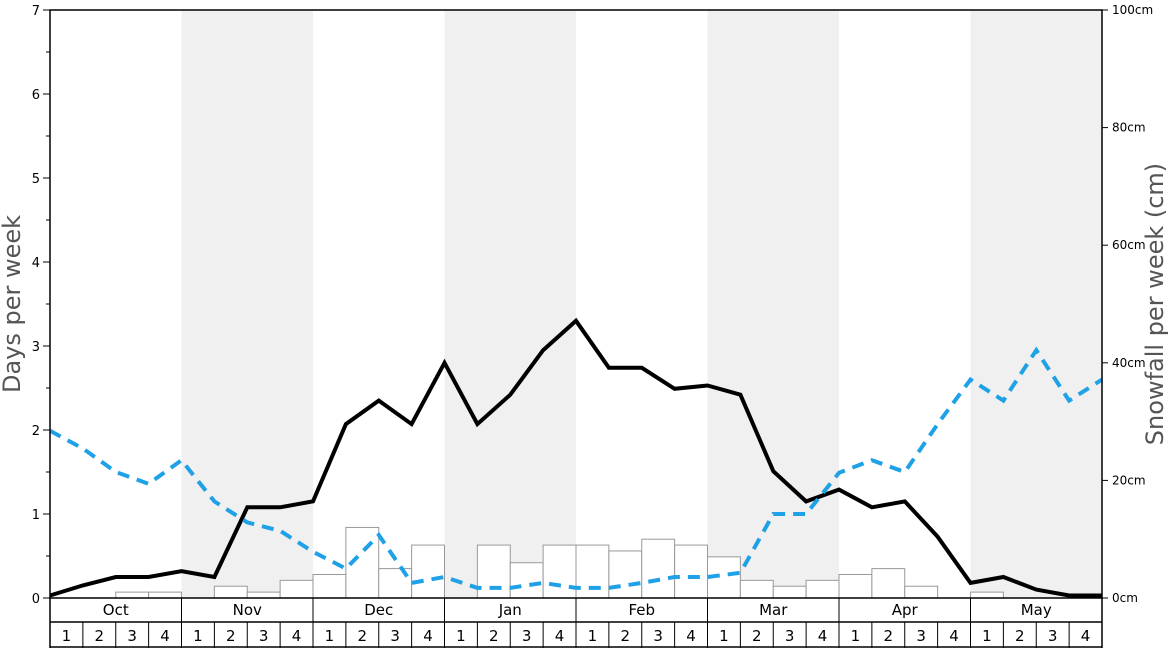  I want to click on month-label: May, so click(1036, 610).